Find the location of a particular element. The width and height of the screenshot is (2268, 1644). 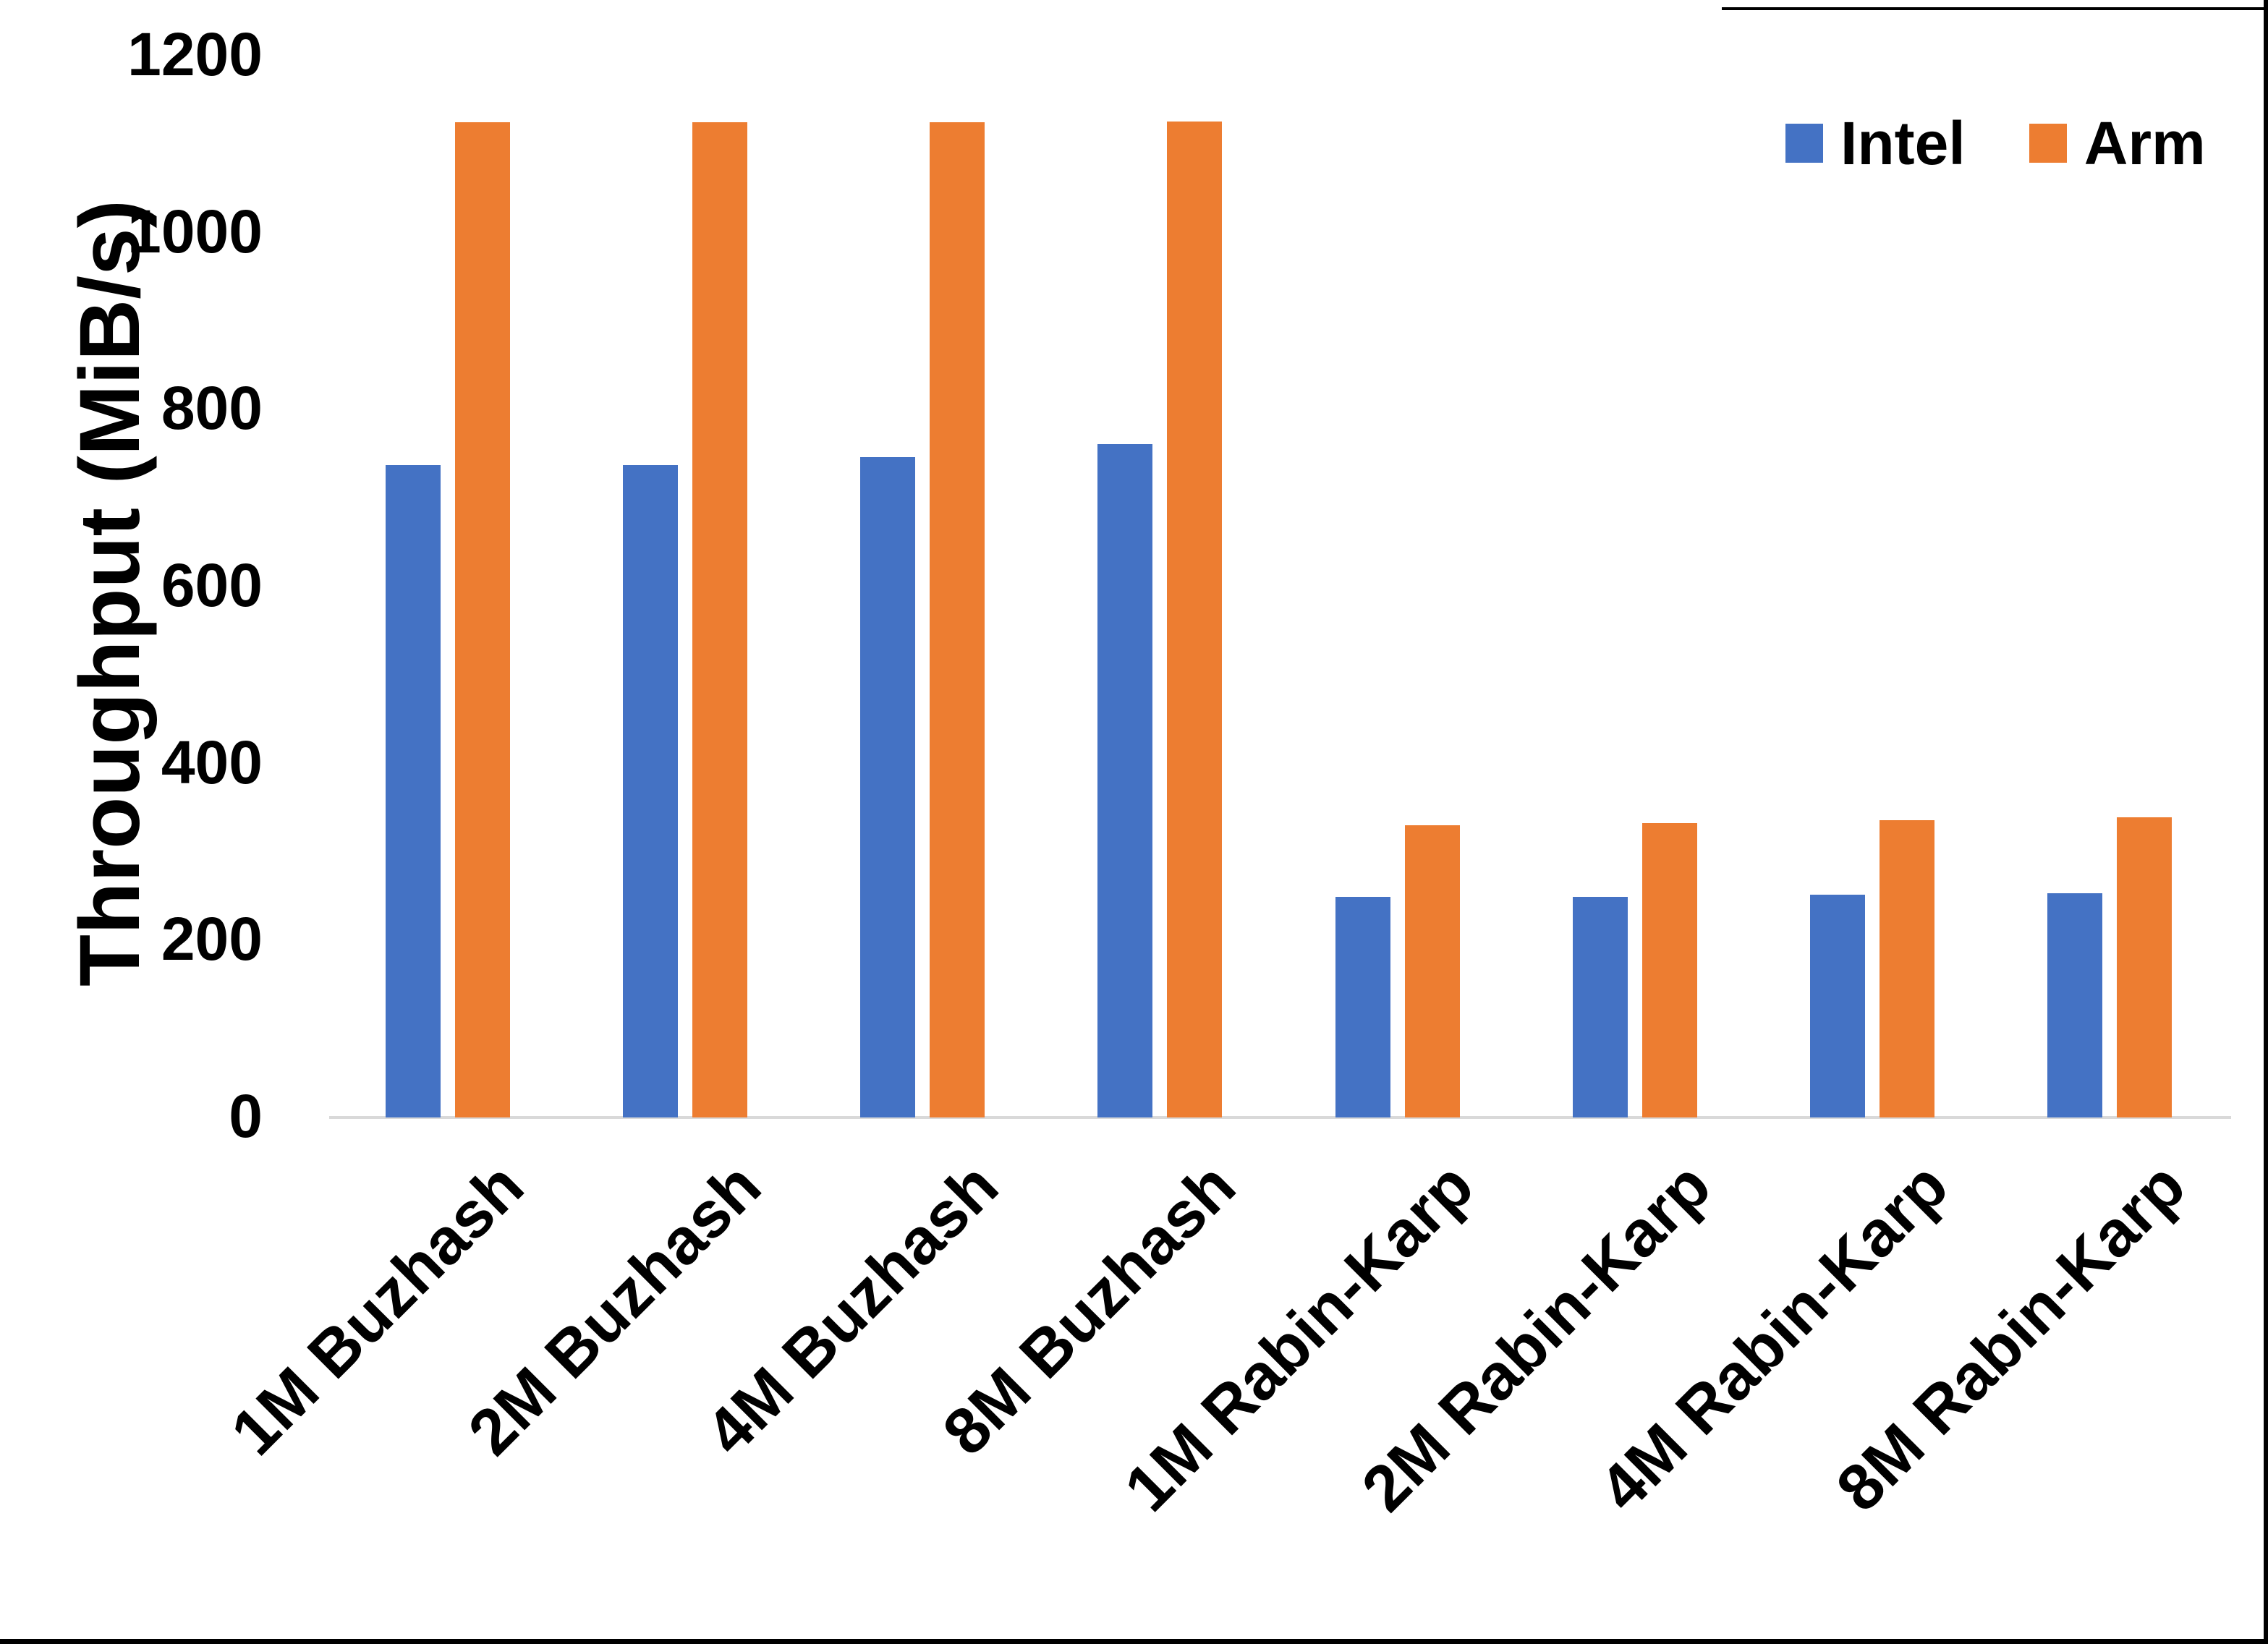

y-tick-label-600: 600 is located at coordinates (212, 585).